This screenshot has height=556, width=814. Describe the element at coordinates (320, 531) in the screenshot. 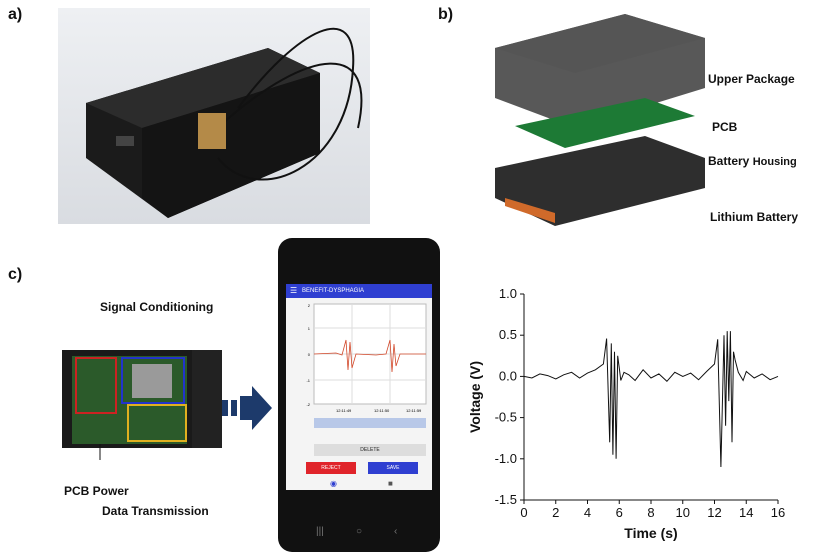

I see `nav-recent-icon: |||` at that location.